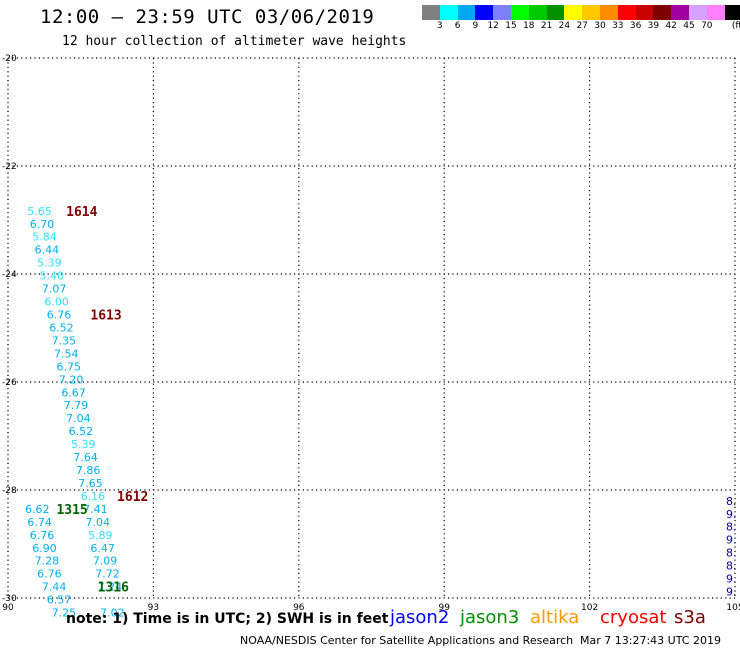 Image resolution: width=740 pixels, height=650 pixels. Describe the element at coordinates (529, 26) in the screenshot. I see `color-scale-label: 18` at that location.